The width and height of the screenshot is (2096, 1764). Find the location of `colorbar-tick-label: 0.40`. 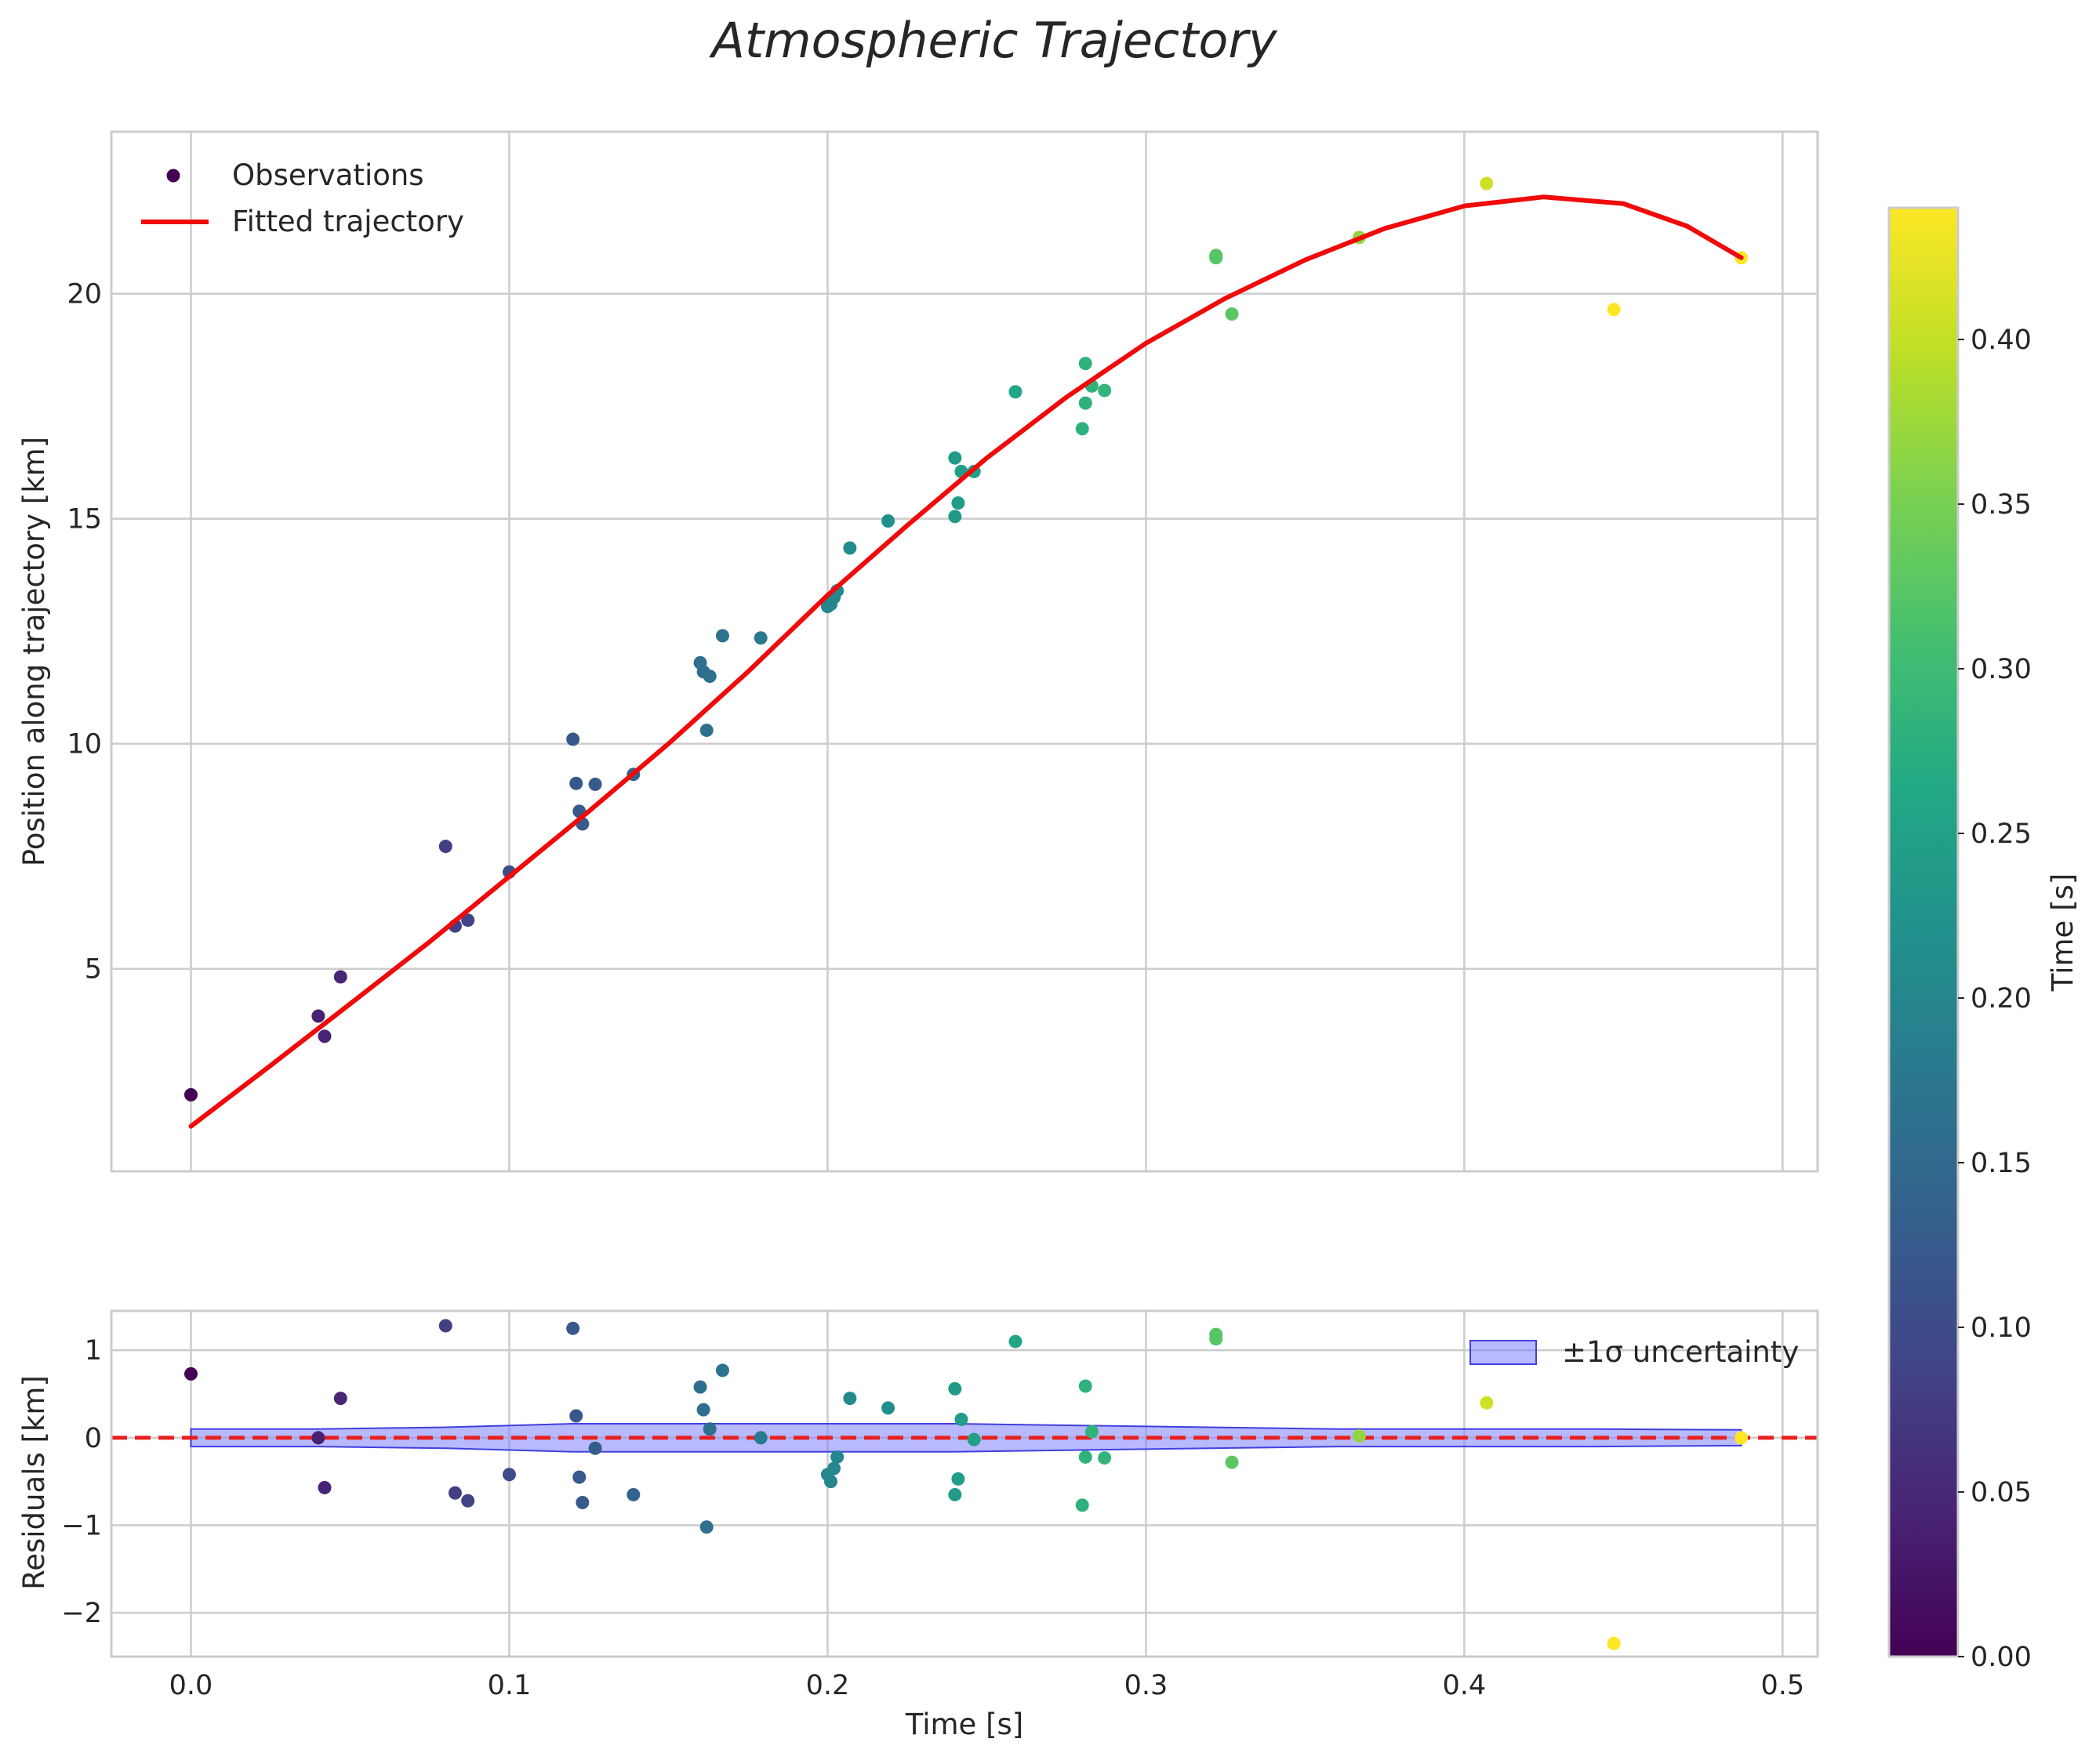

colorbar-tick-label: 0.40 is located at coordinates (2001, 340).